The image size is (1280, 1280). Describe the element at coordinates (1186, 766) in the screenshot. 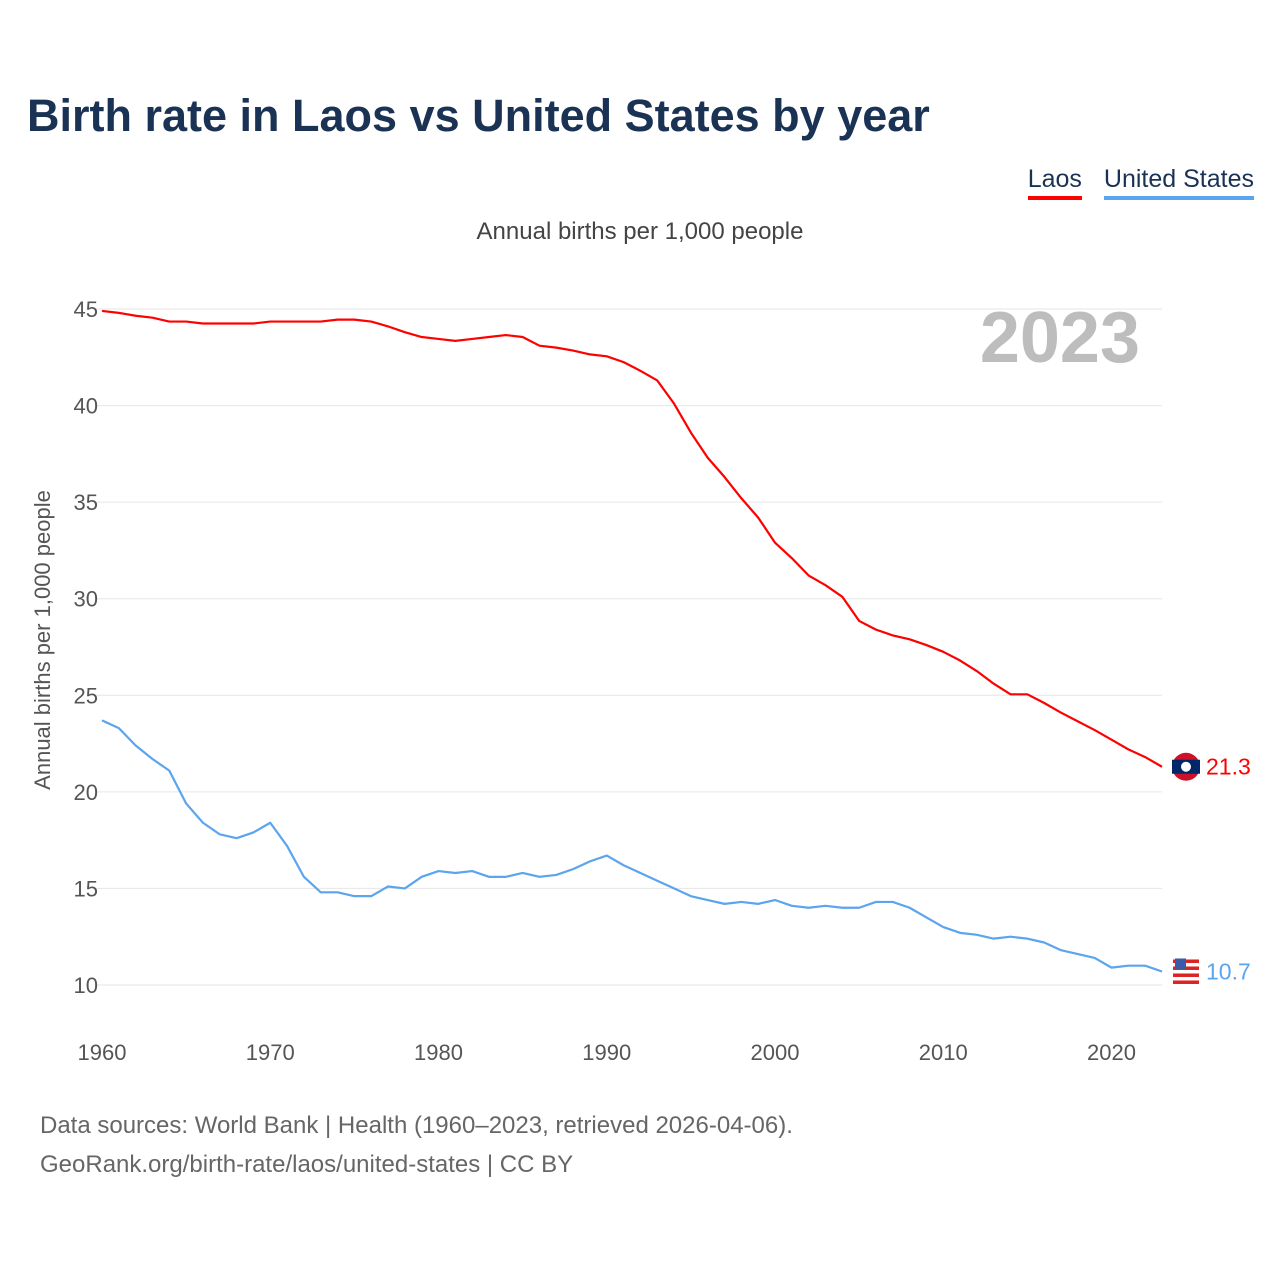

I see `laos-flag-disc` at that location.